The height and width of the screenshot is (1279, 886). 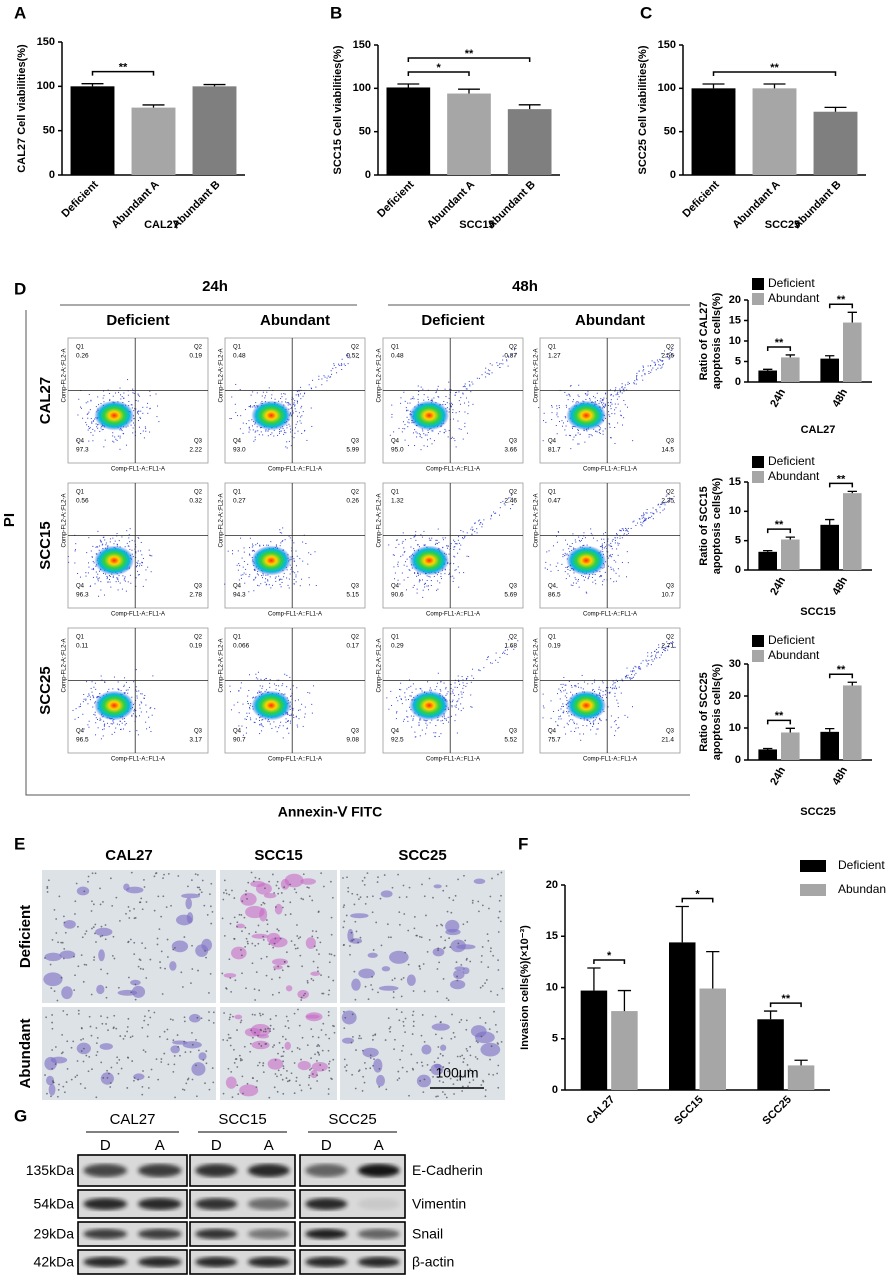 What do you see at coordinates (794, 476) in the screenshot?
I see `legend-label: Abundant` at bounding box center [794, 476].